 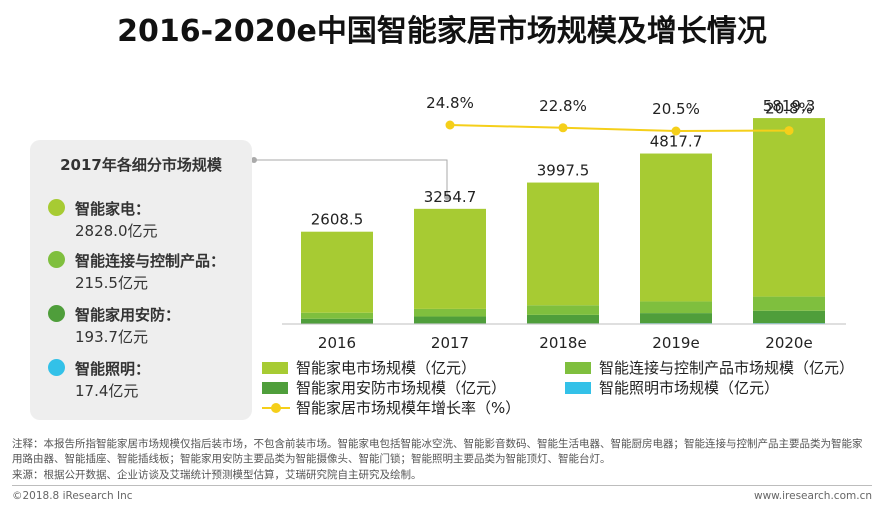 I want to click on legend-dot-icon, so click(x=276, y=408).